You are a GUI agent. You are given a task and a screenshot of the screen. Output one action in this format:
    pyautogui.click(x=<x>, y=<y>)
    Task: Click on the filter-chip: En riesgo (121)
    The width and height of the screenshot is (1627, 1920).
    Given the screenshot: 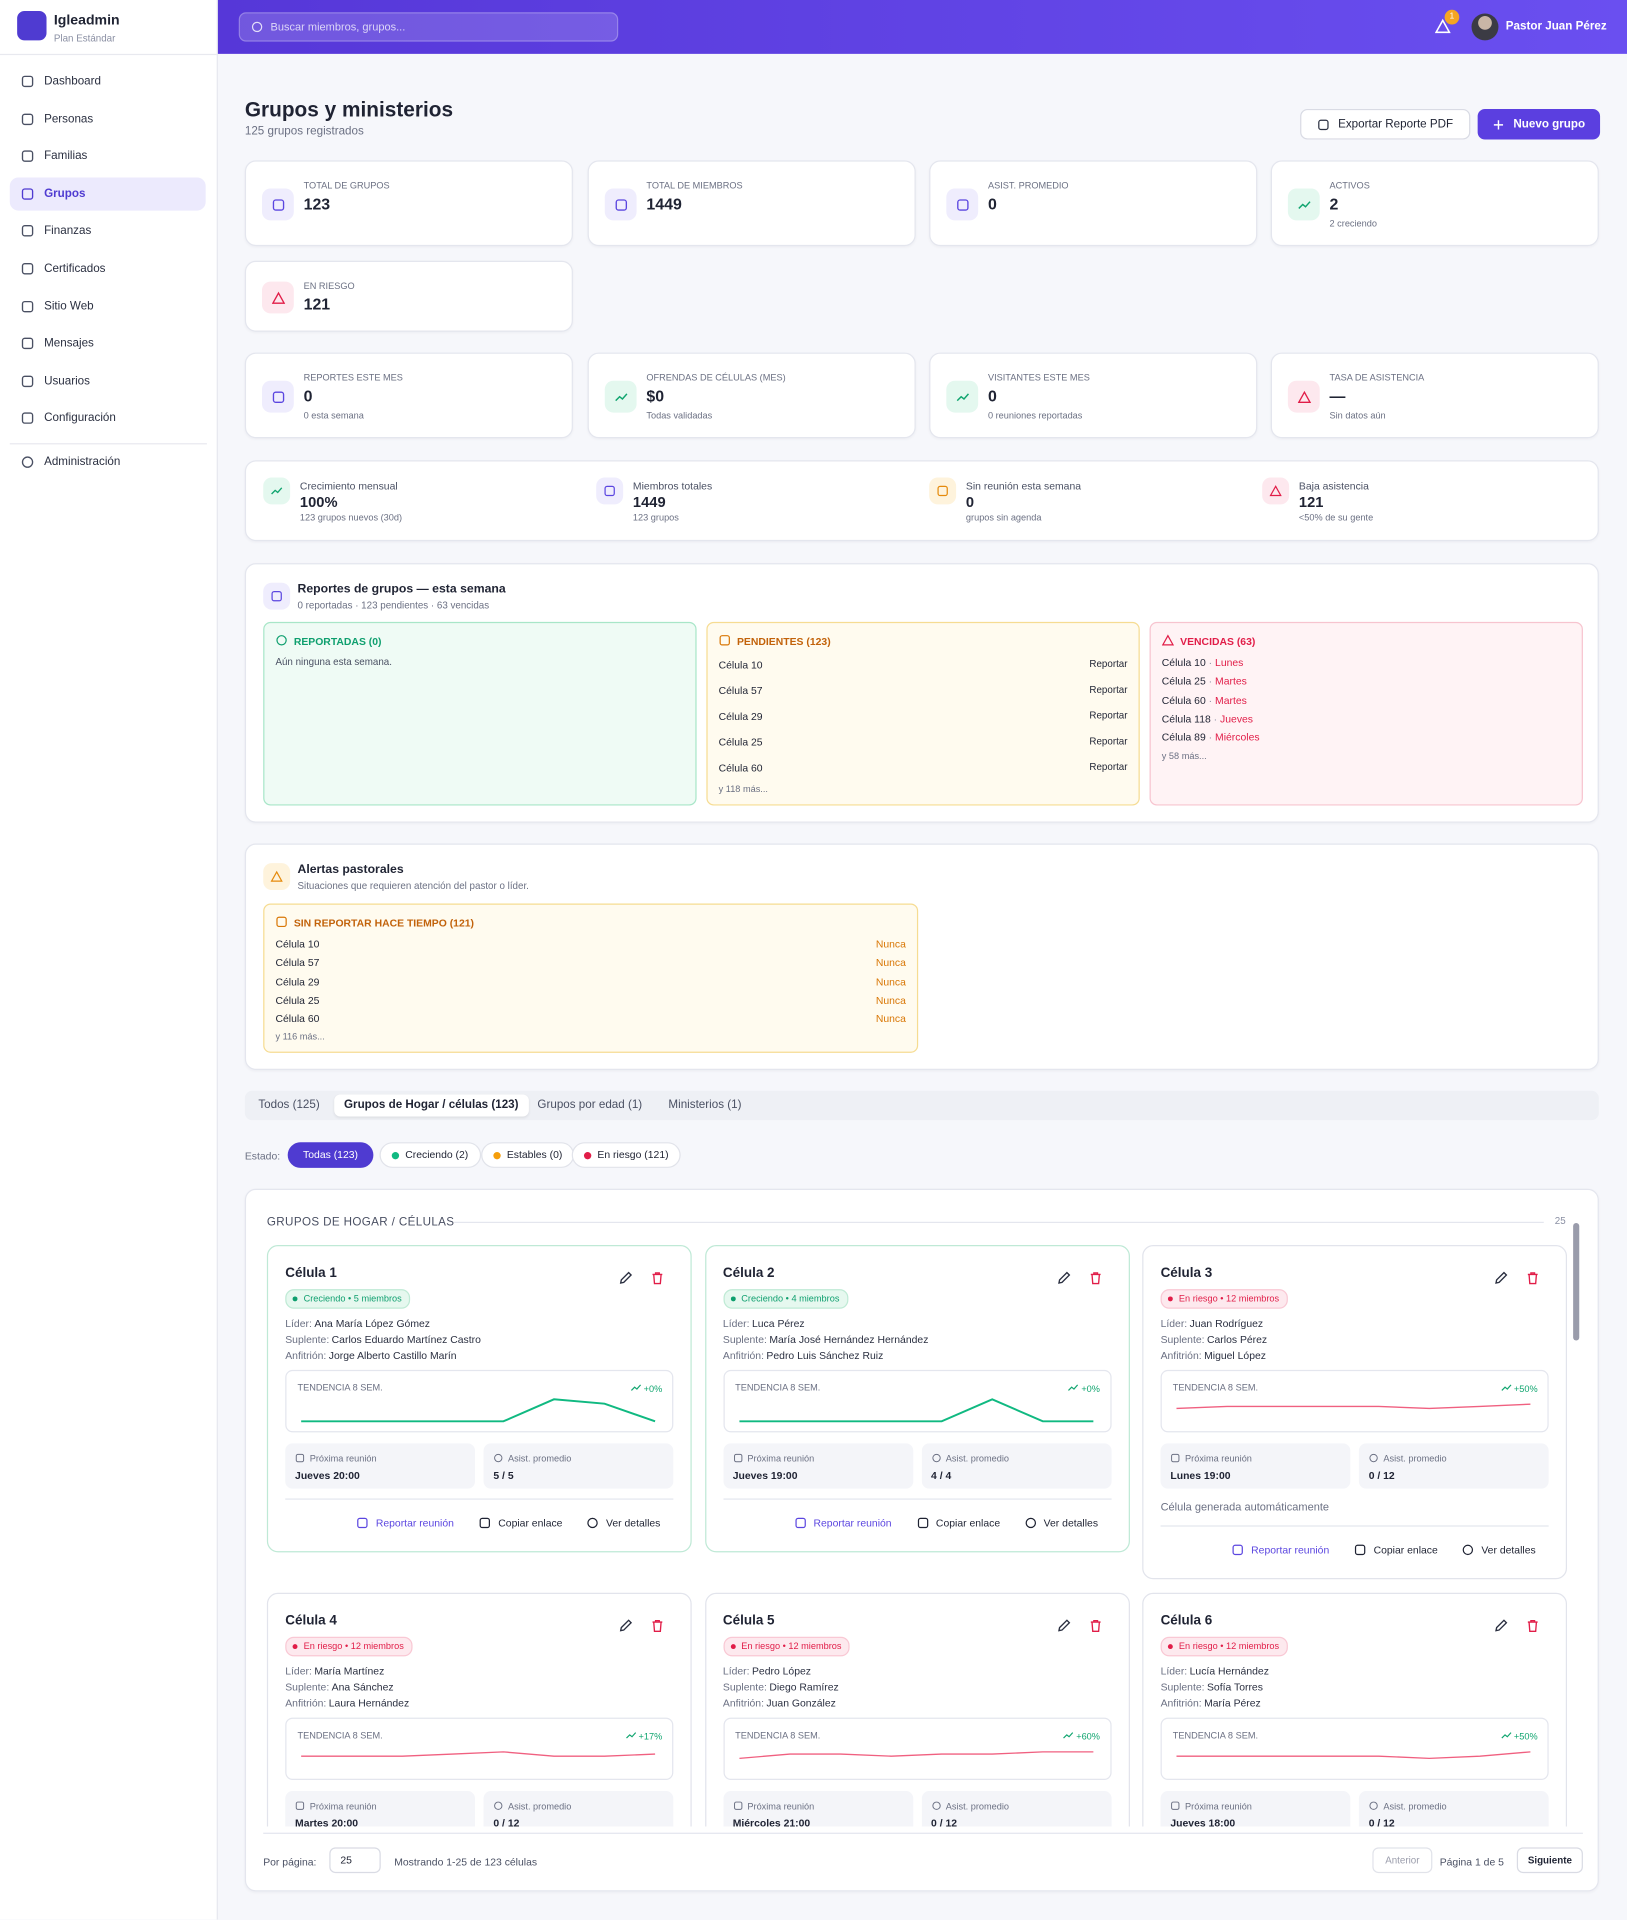 What is the action you would take?
    pyautogui.click(x=626, y=1155)
    